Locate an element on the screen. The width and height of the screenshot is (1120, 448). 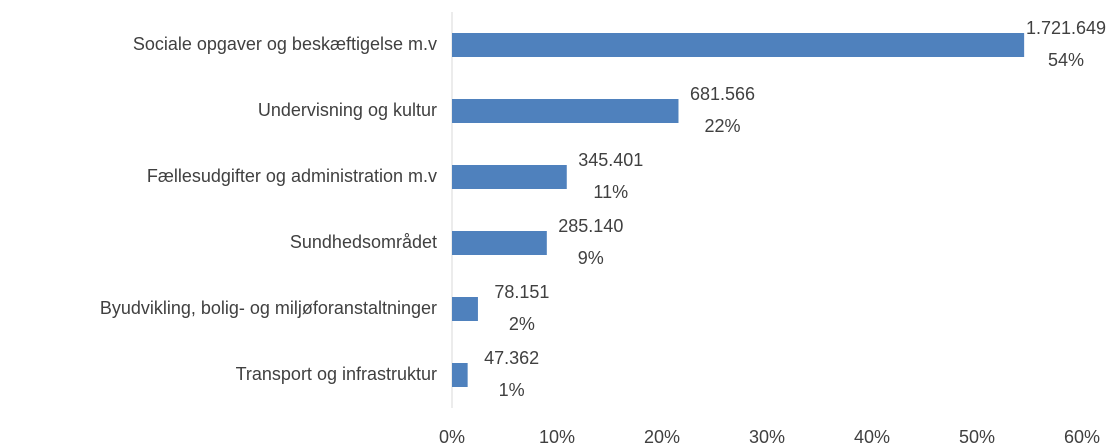
x-tick-label: 0% is located at coordinates (452, 437).